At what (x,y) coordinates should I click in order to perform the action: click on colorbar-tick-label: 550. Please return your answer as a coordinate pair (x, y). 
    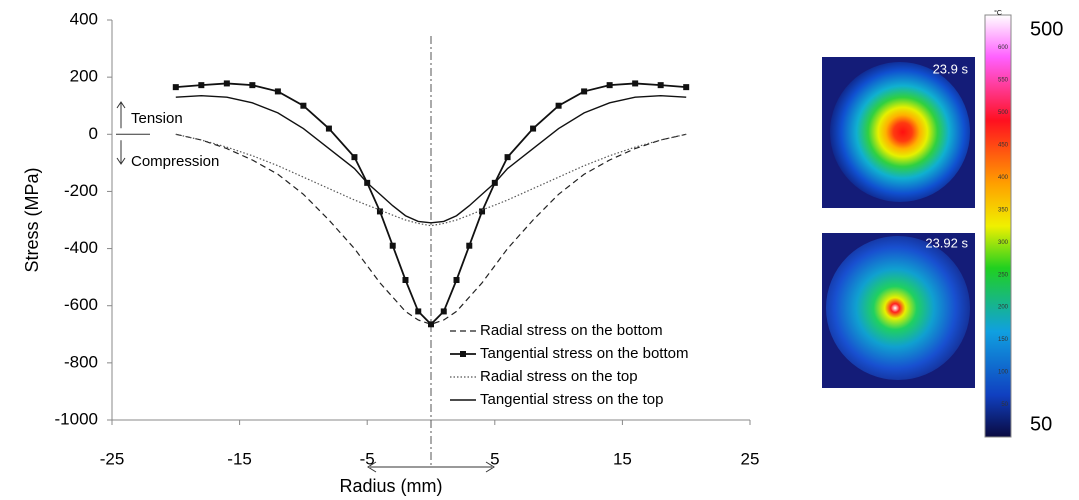
    Looking at the image, I should click on (1003, 81).